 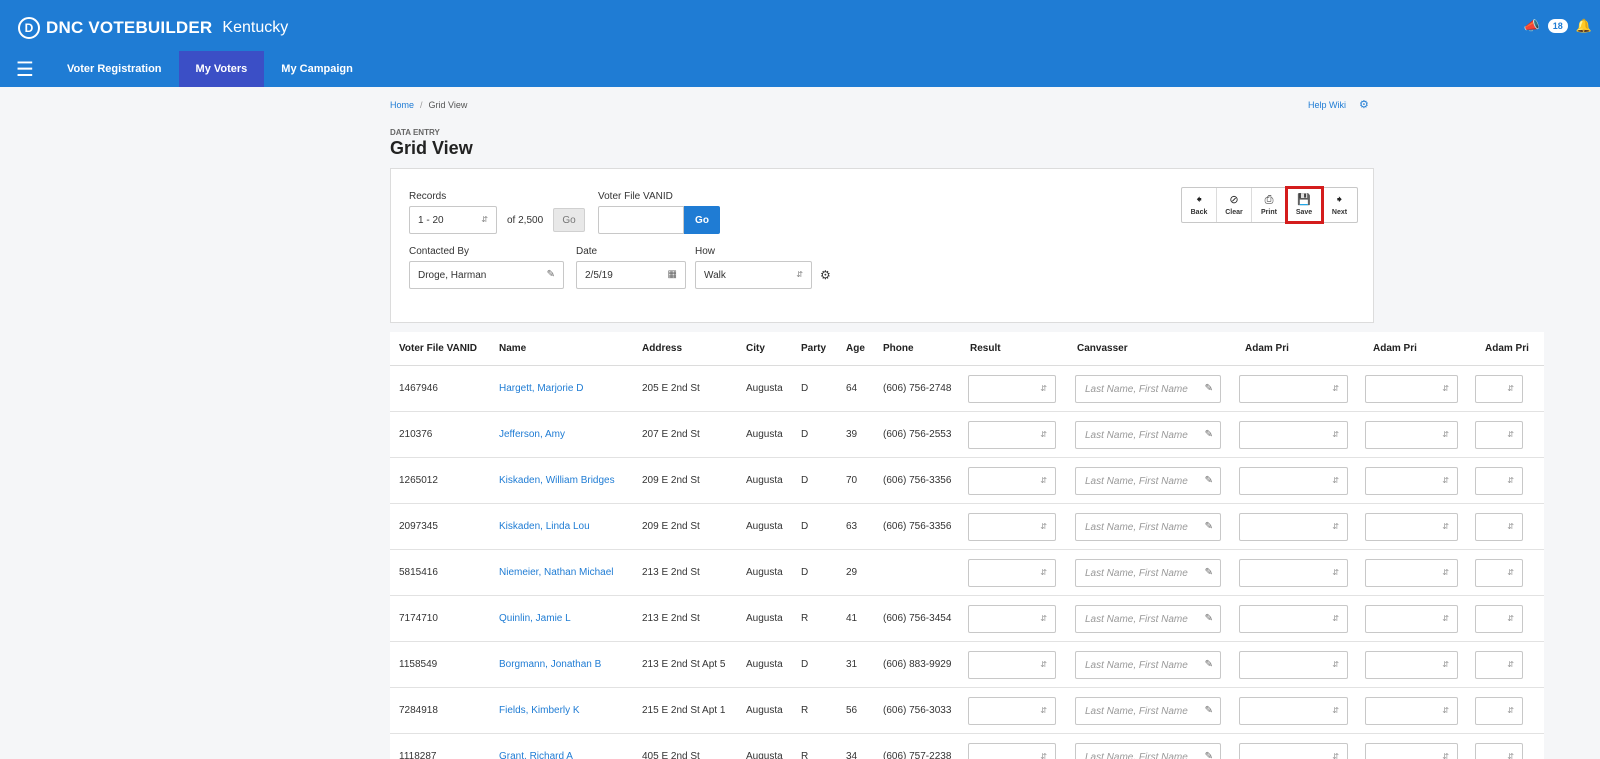 I want to click on clear-button: ⊘ Clear, so click(x=1234, y=205).